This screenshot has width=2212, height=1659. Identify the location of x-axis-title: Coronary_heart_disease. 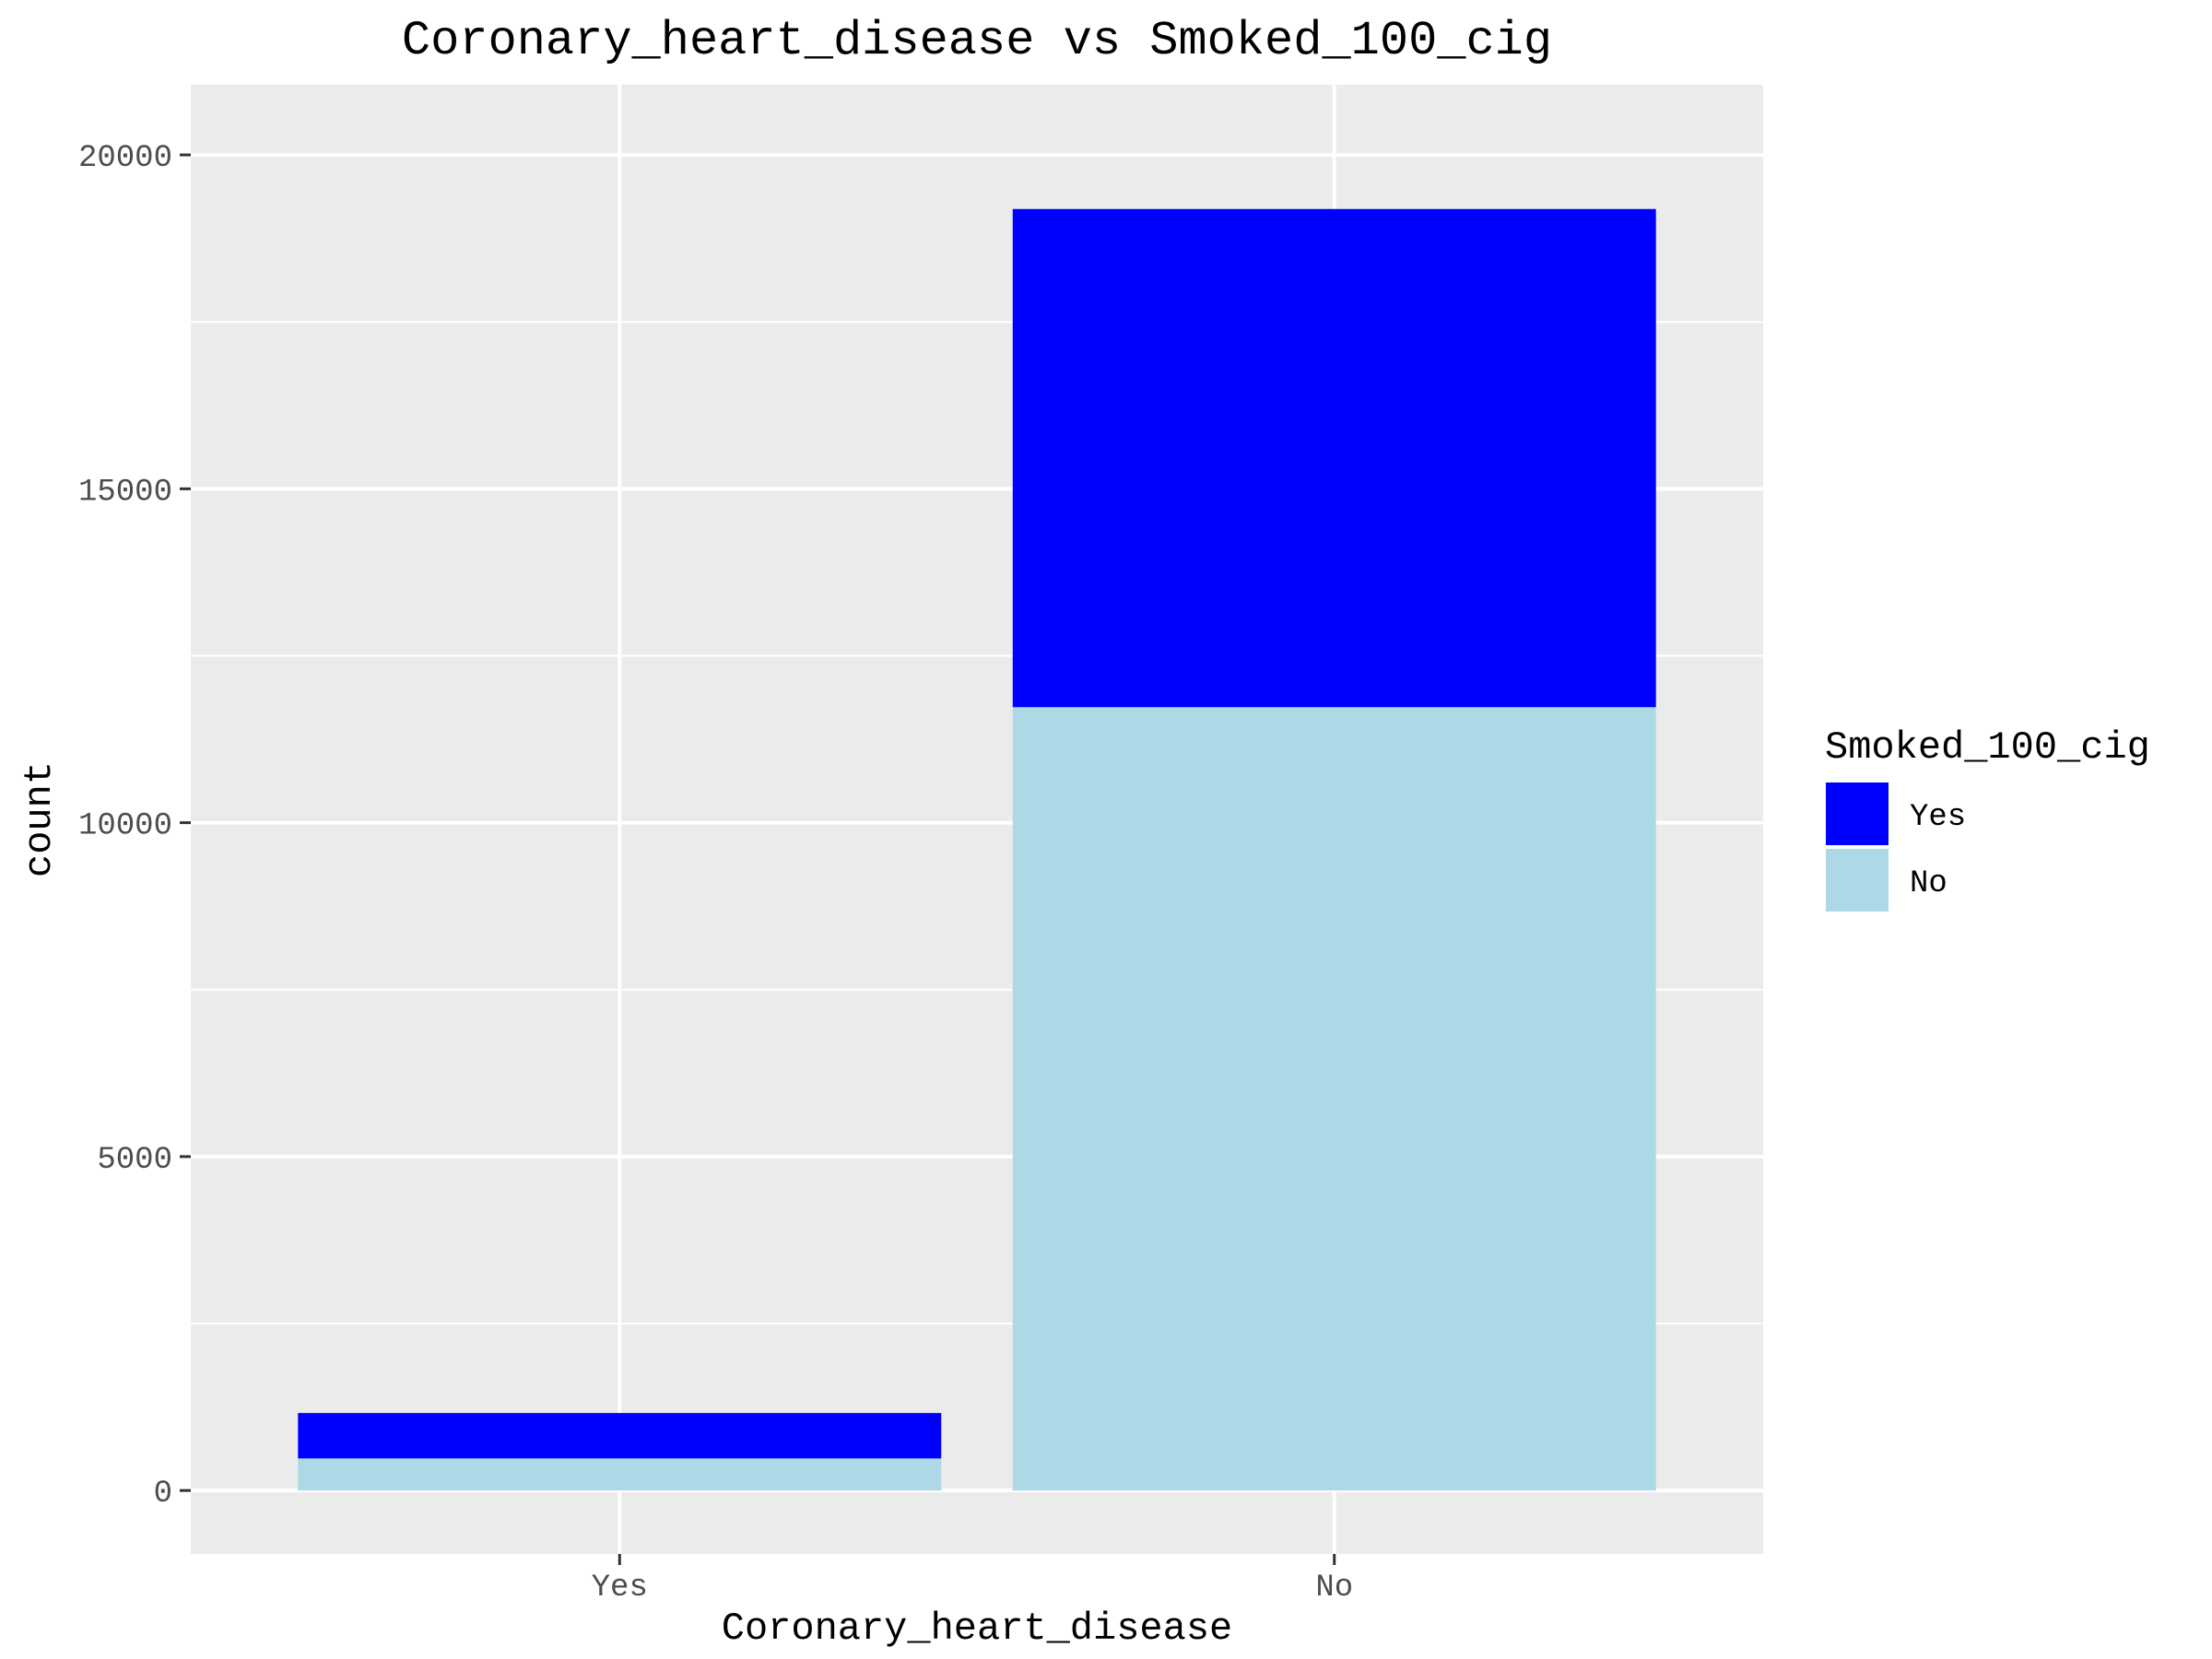
(977, 1628).